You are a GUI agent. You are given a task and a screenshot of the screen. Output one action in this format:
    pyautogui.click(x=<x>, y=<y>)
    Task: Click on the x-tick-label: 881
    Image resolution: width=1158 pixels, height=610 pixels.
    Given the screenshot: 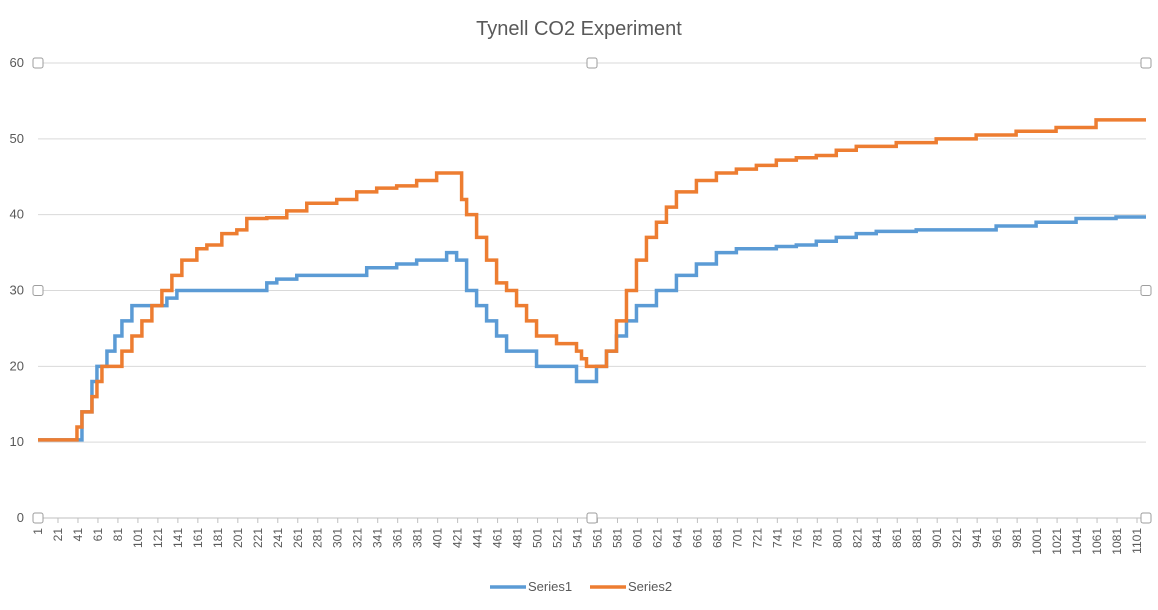 What is the action you would take?
    pyautogui.click(x=917, y=538)
    